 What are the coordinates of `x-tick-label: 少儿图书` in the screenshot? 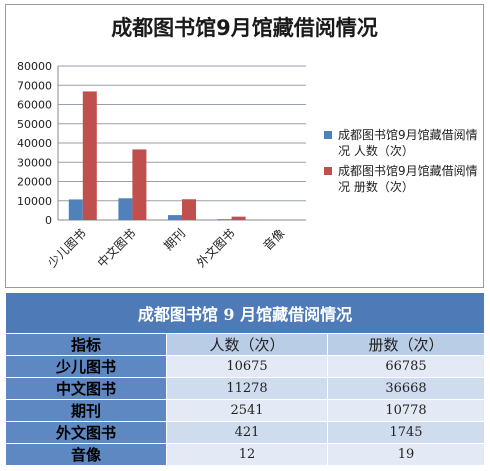 It's located at (67, 248).